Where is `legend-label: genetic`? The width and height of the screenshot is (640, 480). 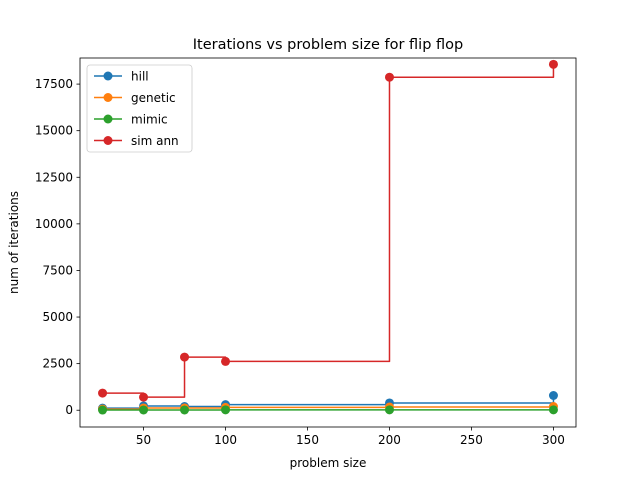 legend-label: genetic is located at coordinates (153, 98).